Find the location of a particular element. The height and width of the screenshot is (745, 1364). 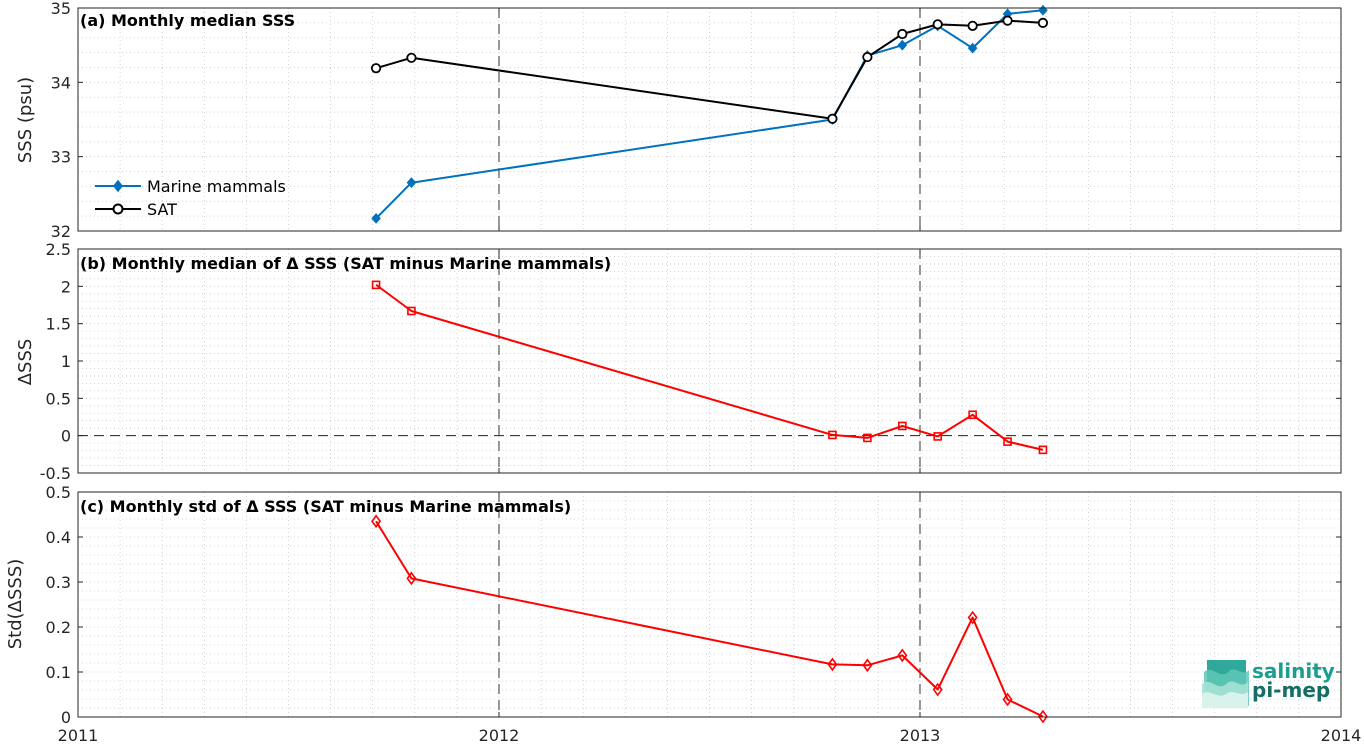

panel-a-series is located at coordinates (709, 114).